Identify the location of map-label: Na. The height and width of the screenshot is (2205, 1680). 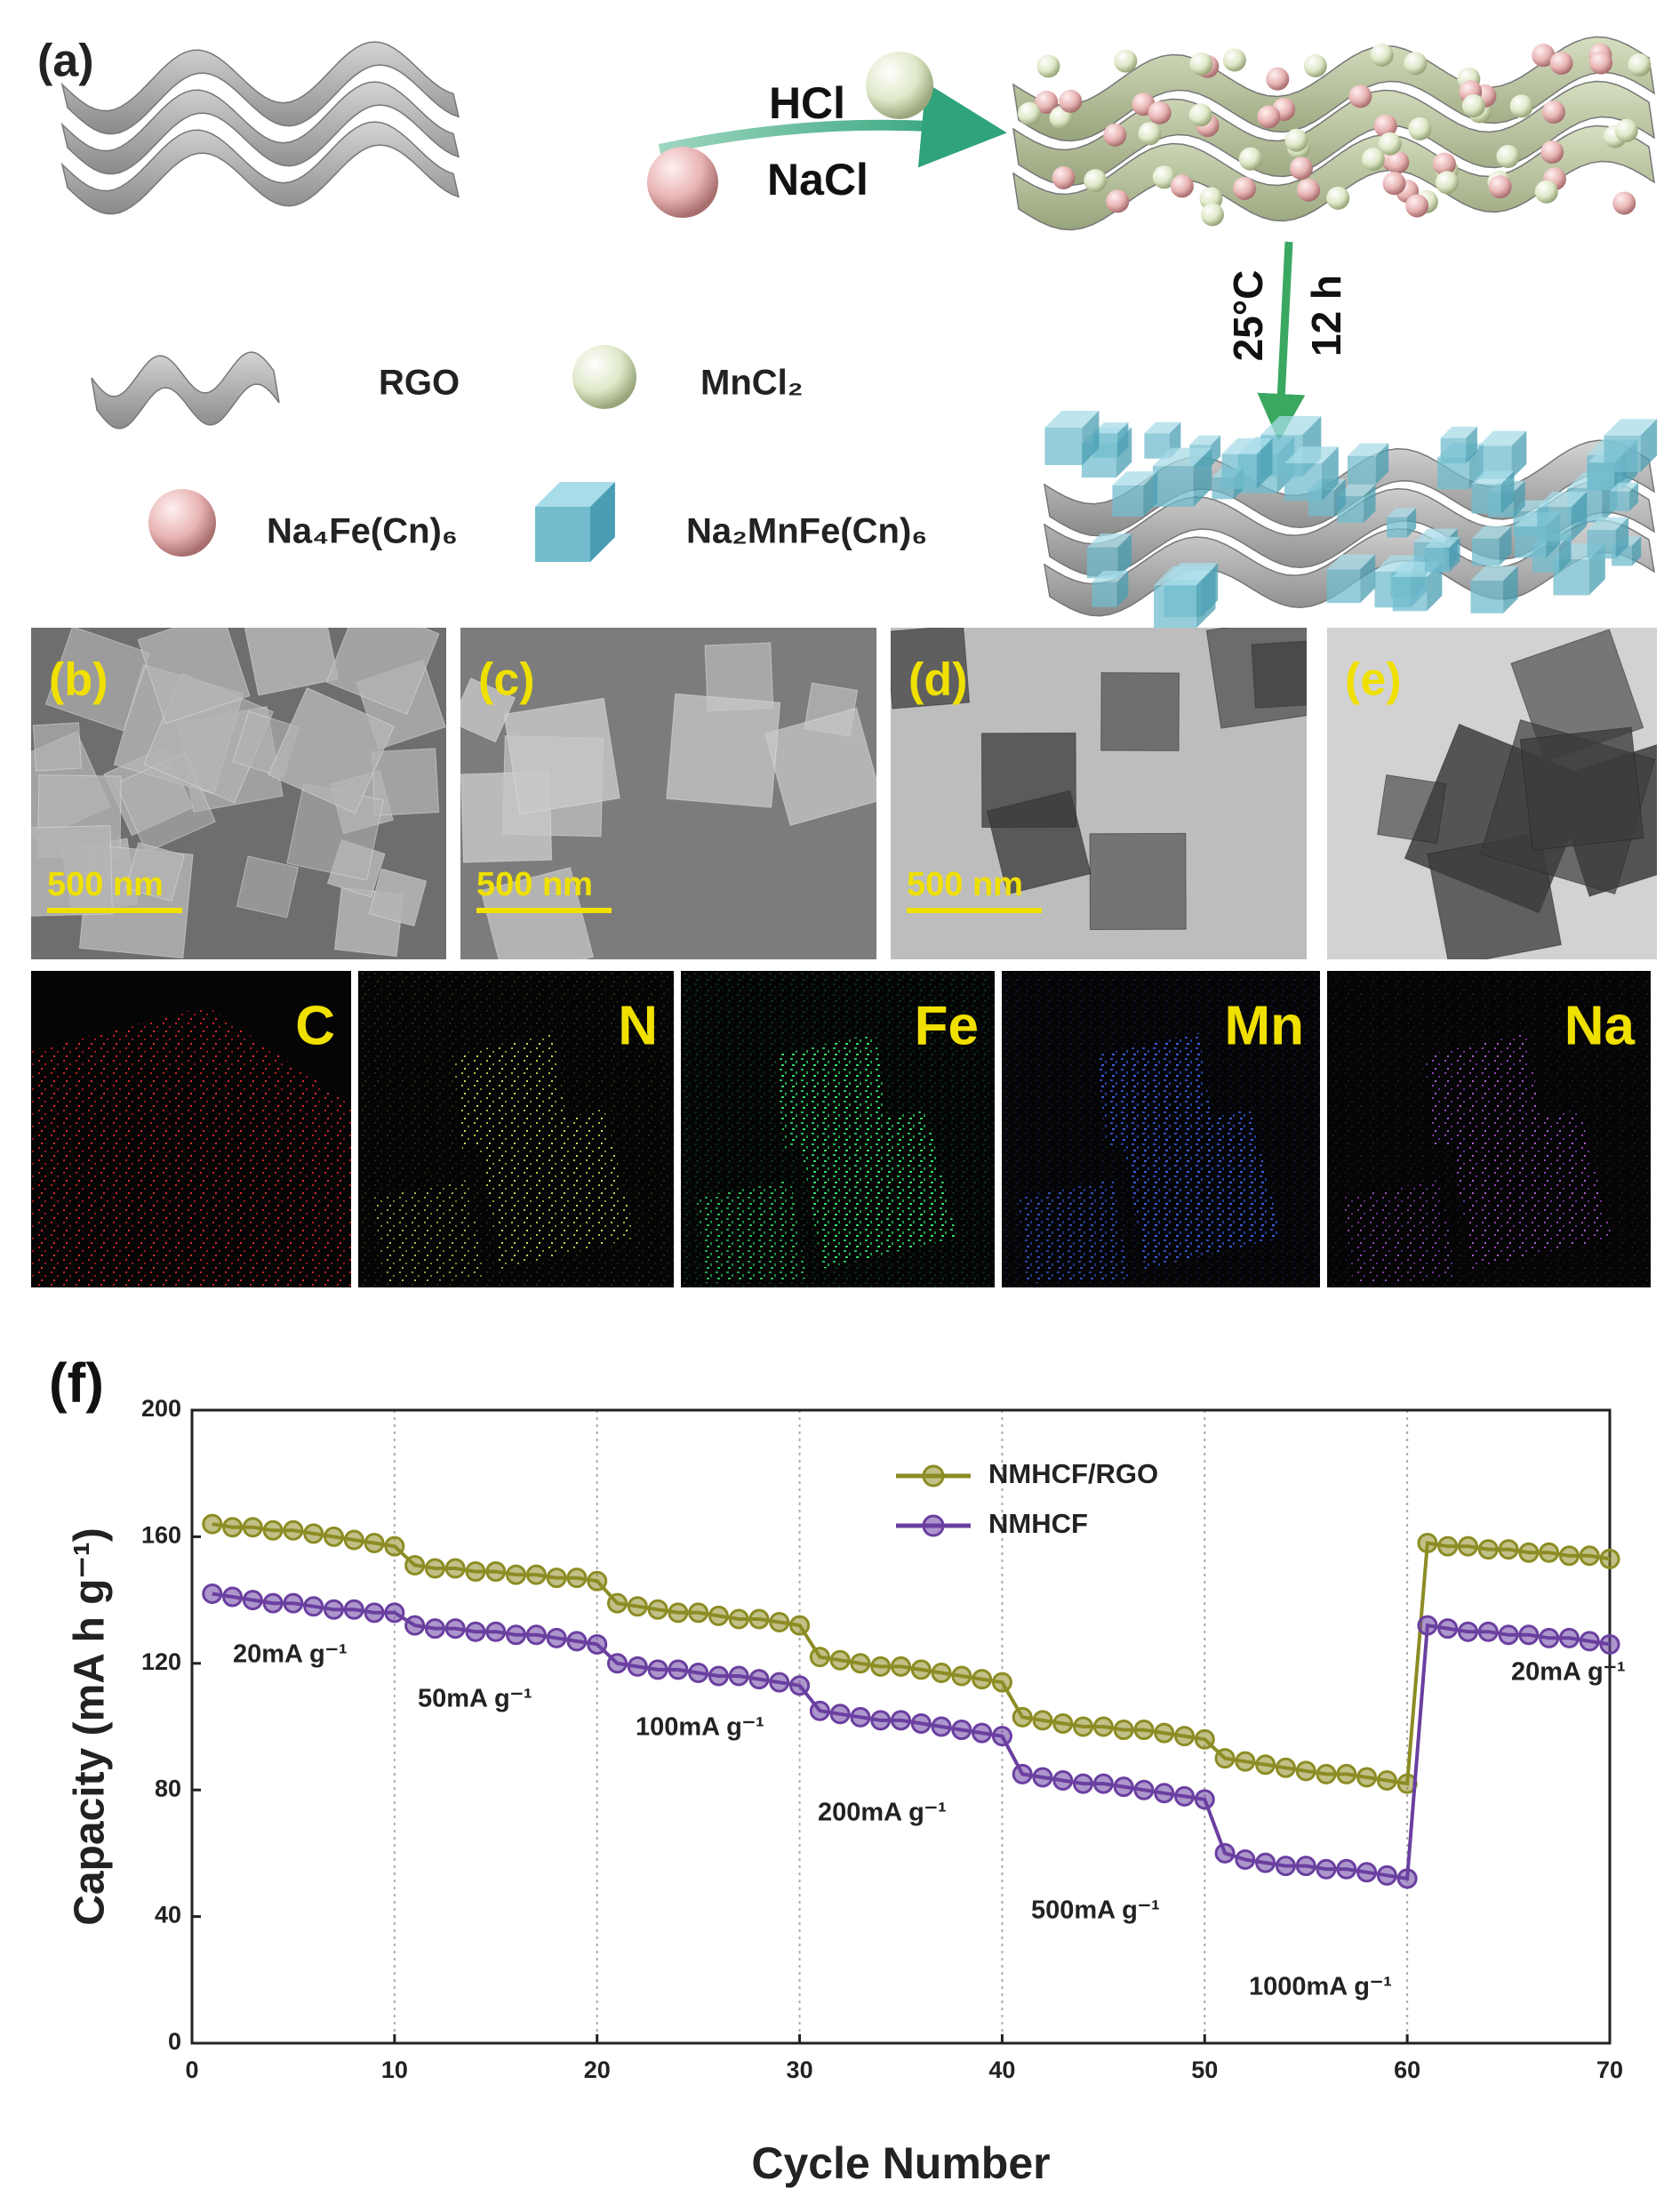
(1600, 1026).